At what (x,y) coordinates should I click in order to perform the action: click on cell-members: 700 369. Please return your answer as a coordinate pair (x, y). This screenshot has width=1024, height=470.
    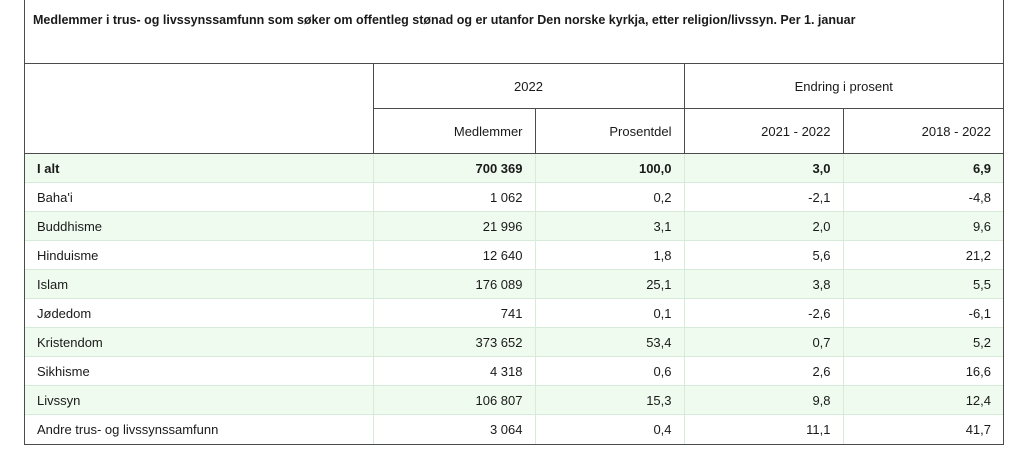
    Looking at the image, I should click on (453, 168).